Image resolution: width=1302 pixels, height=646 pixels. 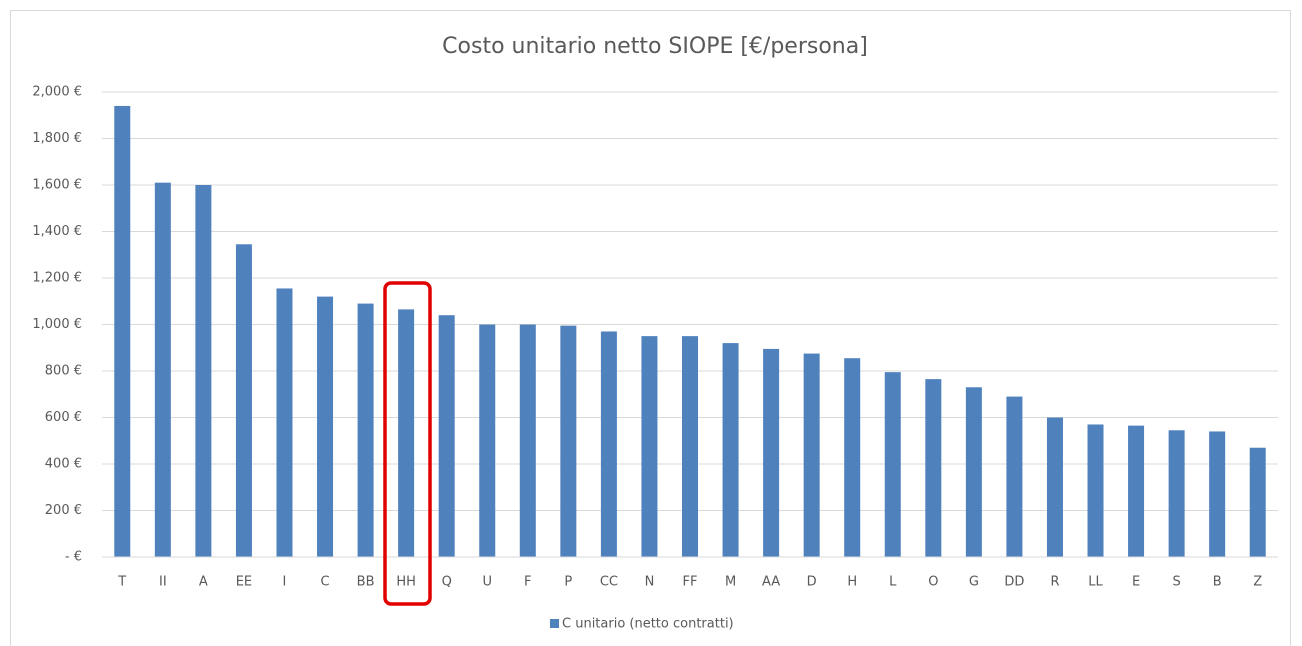 I want to click on legend-swatch, so click(x=554, y=623).